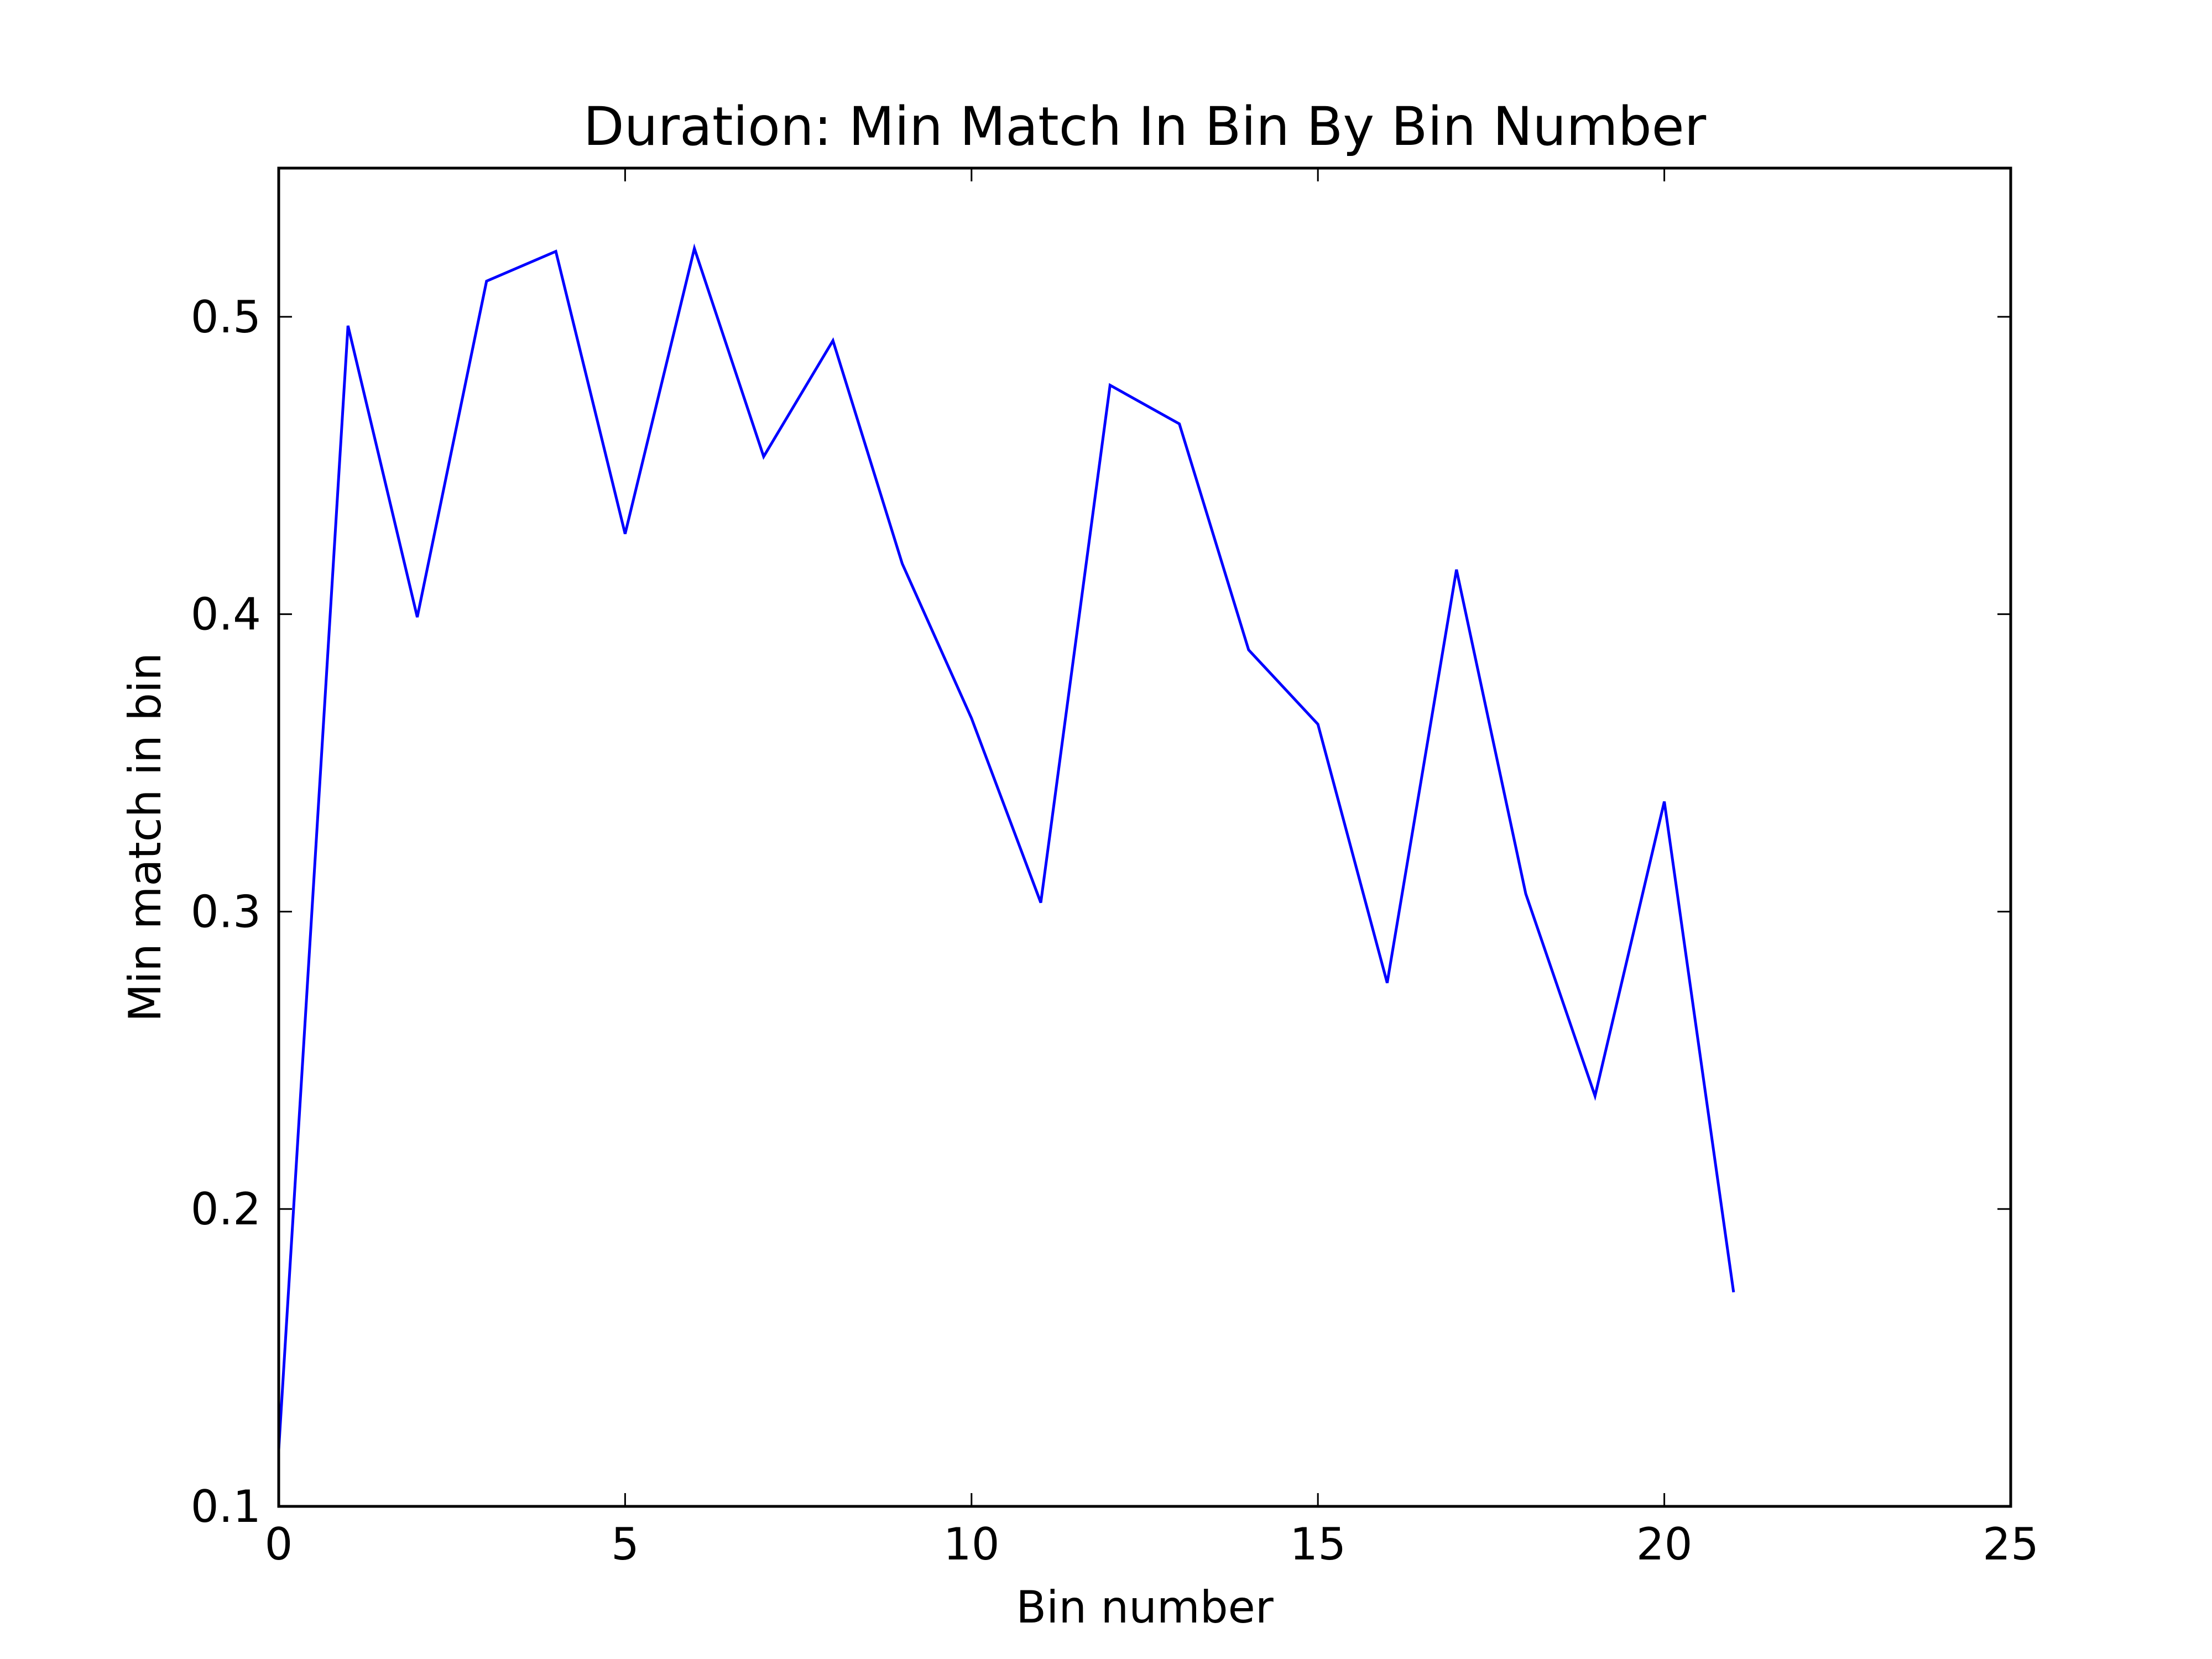 This screenshot has height=1659, width=2212. What do you see at coordinates (1318, 1545) in the screenshot?
I see `x-tick-label: 15` at bounding box center [1318, 1545].